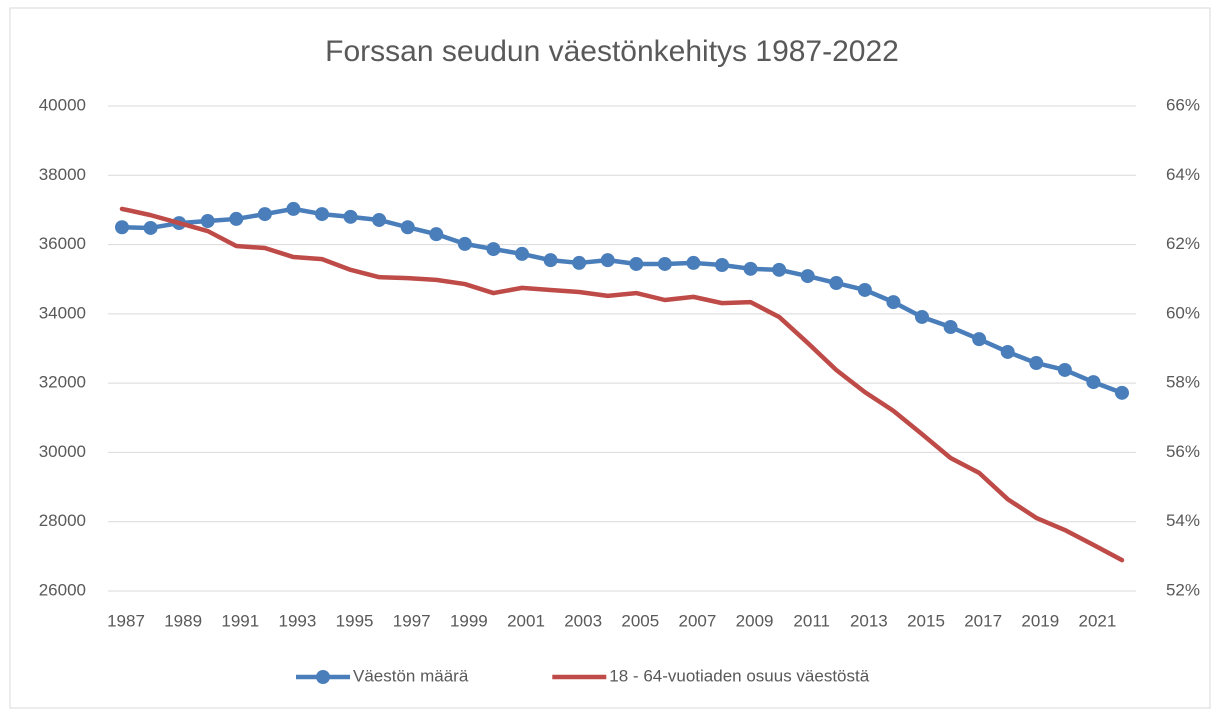  What do you see at coordinates (983, 620) in the screenshot?
I see `x-tick-label: 2017` at bounding box center [983, 620].